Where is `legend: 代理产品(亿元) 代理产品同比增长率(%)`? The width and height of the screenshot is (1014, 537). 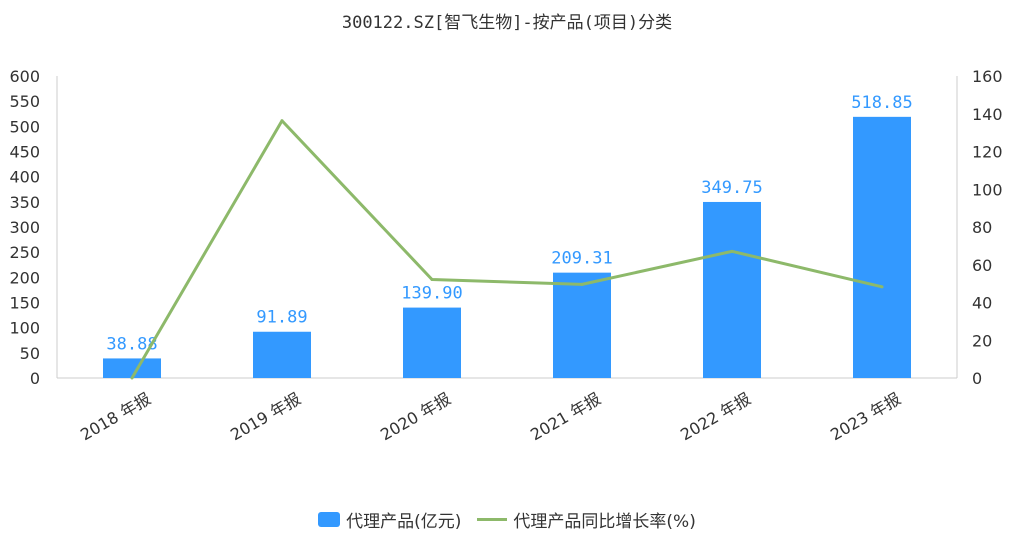 legend: 代理产品(亿元) 代理产品同比增长率(%) is located at coordinates (507, 519).